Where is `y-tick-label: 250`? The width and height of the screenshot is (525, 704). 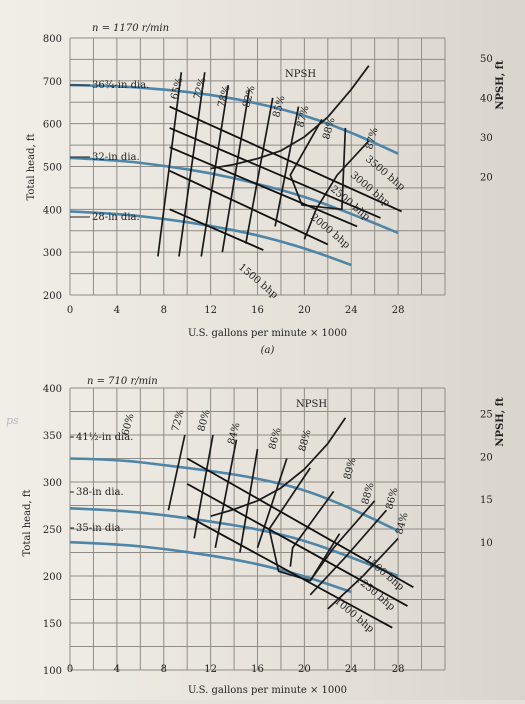
y-tick-label: 250 is located at coordinates (52, 530).